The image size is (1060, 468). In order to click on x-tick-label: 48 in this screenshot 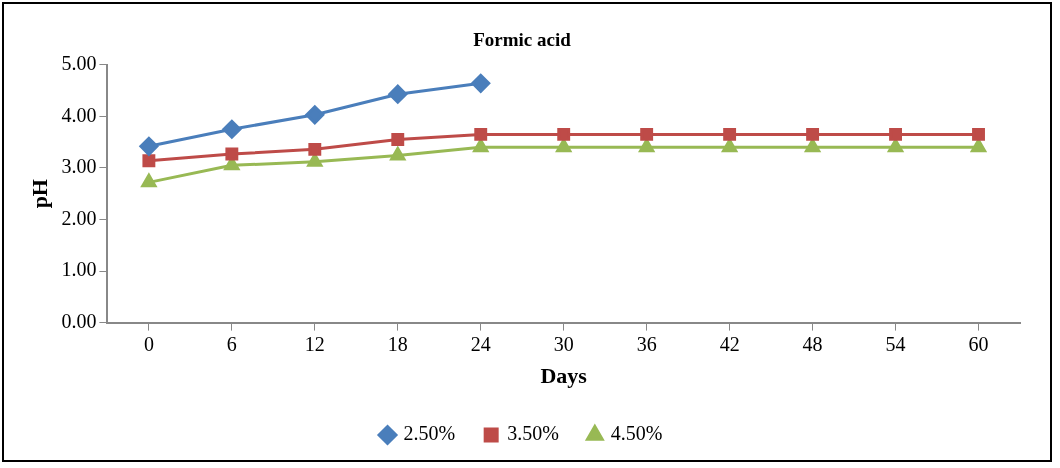, I will do `click(812, 343)`.